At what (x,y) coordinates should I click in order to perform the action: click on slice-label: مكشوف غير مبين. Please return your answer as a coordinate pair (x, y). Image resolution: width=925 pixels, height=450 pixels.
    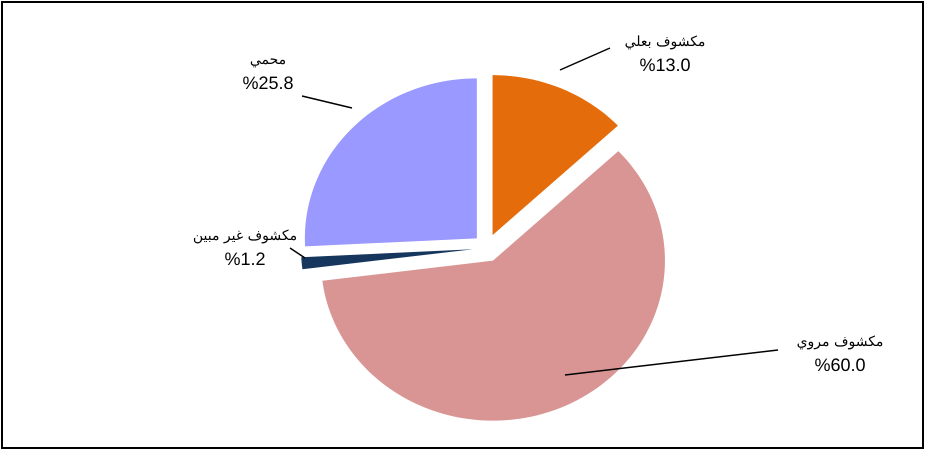
    Looking at the image, I should click on (245, 236).